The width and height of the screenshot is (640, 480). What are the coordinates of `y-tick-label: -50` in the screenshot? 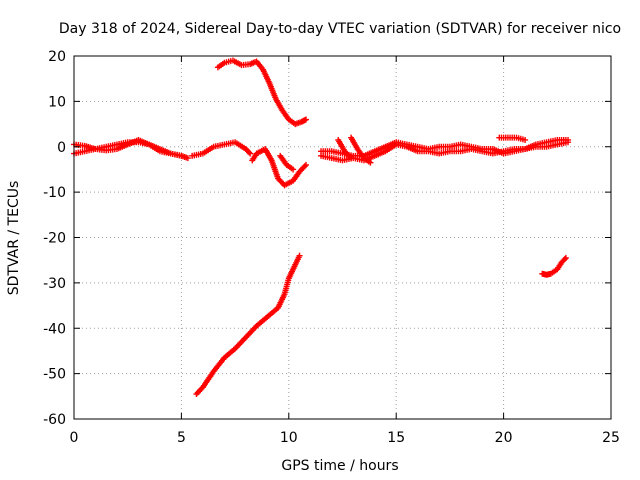 It's located at (54, 375).